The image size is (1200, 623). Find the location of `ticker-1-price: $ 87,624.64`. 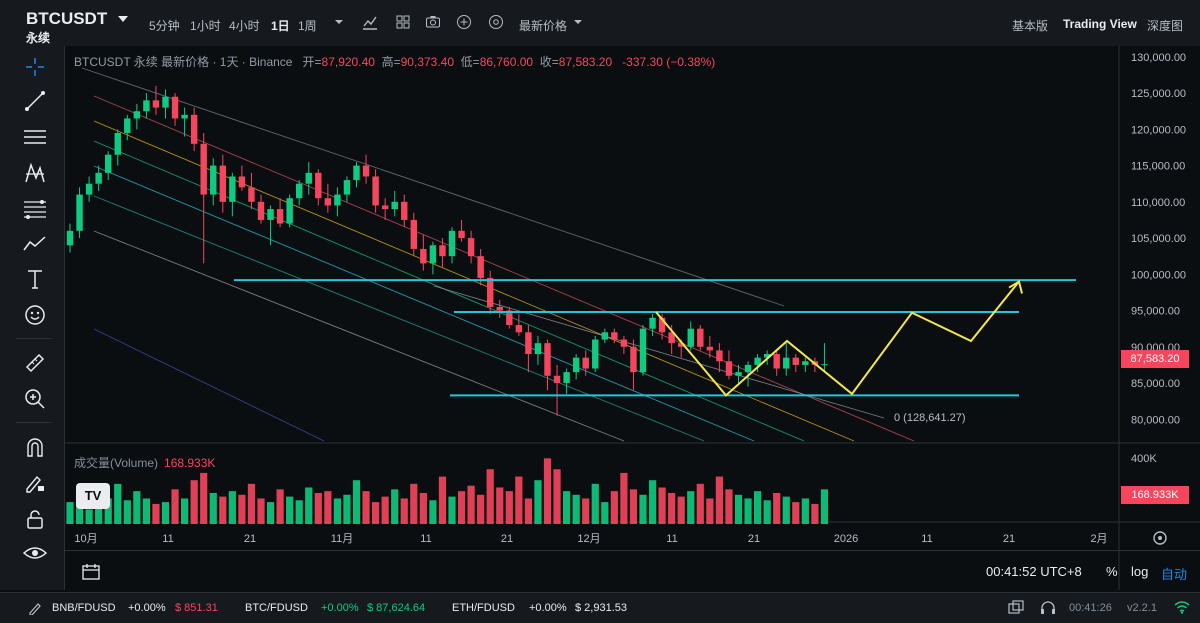

ticker-1-price: $ 87,624.64 is located at coordinates (396, 608).